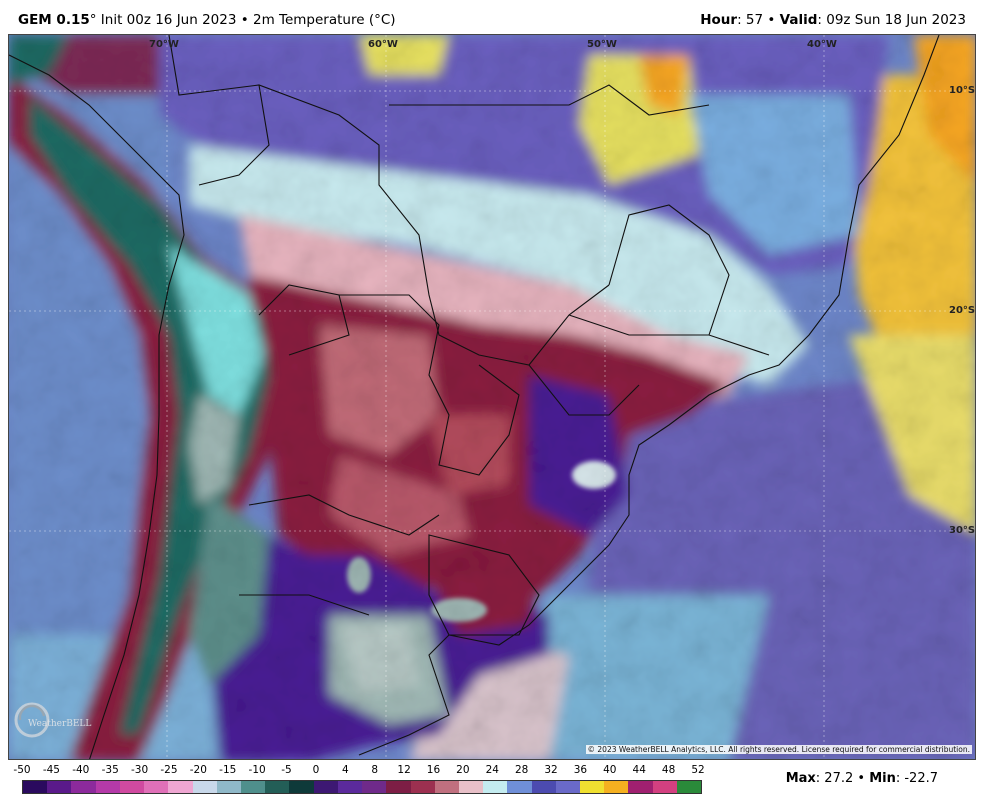 This screenshot has height=808, width=984. Describe the element at coordinates (404, 770) in the screenshot. I see `colorbar-tick-label: 12` at that location.